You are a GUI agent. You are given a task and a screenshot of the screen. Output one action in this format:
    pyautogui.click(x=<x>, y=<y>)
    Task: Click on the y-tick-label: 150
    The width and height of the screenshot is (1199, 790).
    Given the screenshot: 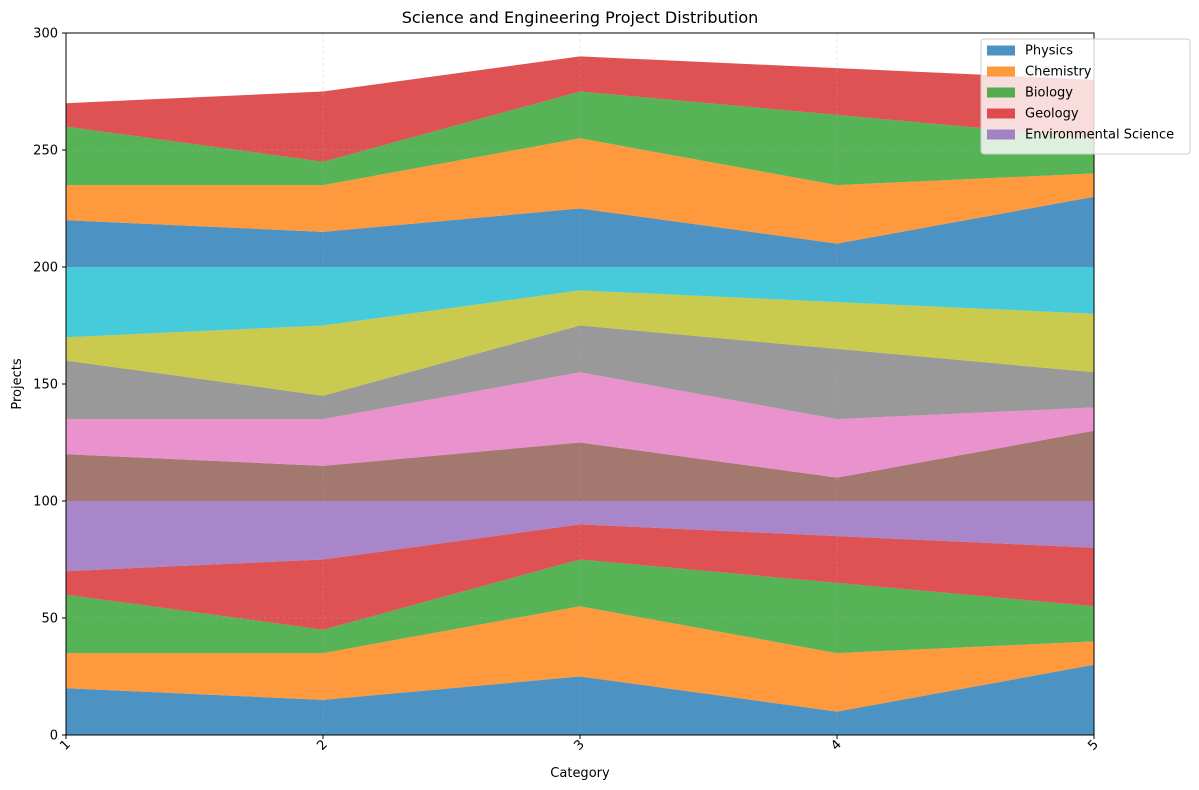 What is the action you would take?
    pyautogui.click(x=45, y=385)
    